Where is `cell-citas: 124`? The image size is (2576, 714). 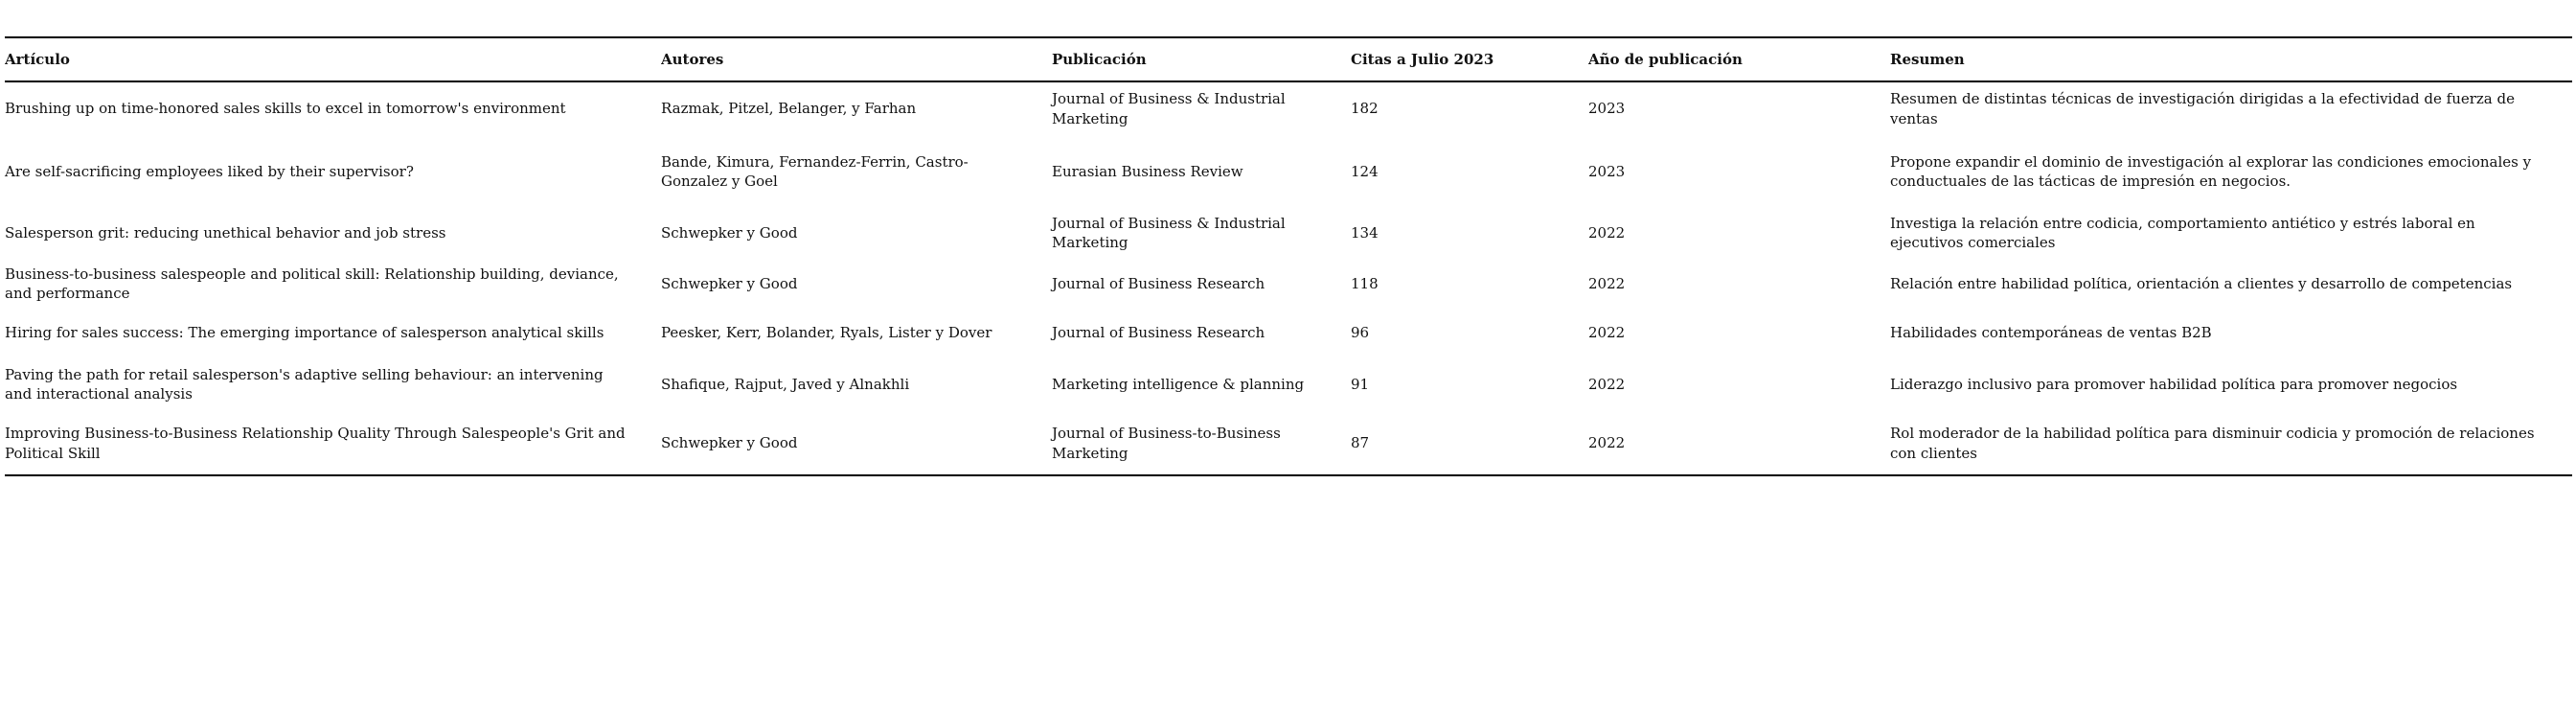
cell-citas: 124 is located at coordinates (1365, 171).